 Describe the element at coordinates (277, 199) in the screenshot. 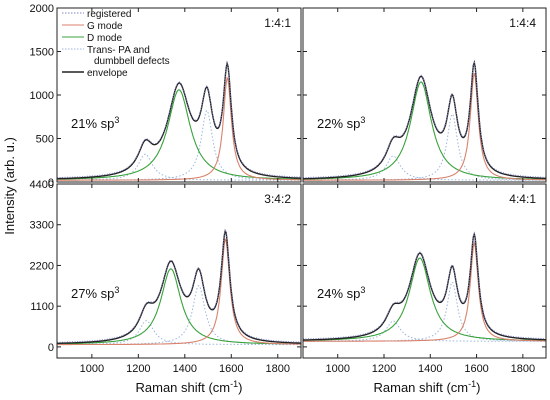

I see `panel-label: 3:4:2` at that location.